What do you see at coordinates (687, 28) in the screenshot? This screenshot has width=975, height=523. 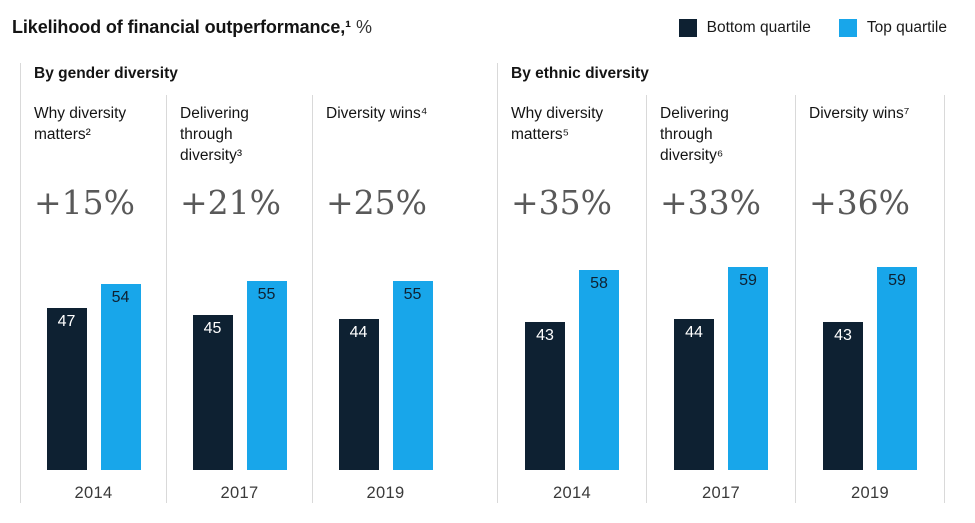 I see `legend-swatch-bottom-quartile-icon` at bounding box center [687, 28].